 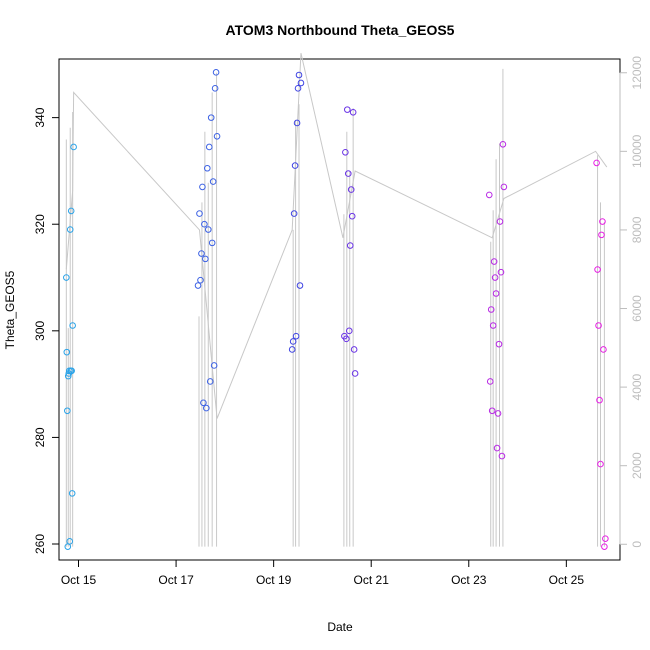 What do you see at coordinates (40, 117) in the screenshot?
I see `y-tick-label: 340` at bounding box center [40, 117].